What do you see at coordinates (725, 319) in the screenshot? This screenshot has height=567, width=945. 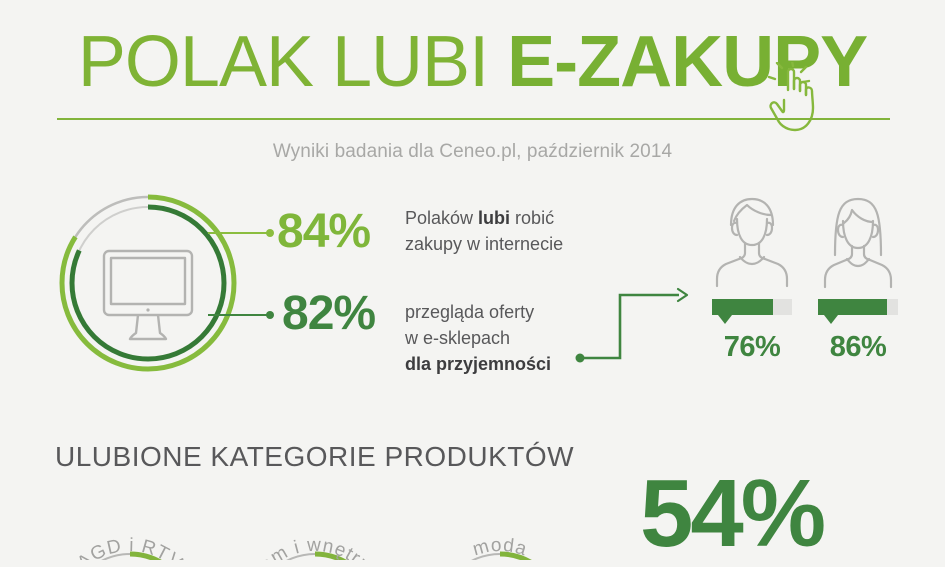 I see `progress-bar-male-pointer` at bounding box center [725, 319].